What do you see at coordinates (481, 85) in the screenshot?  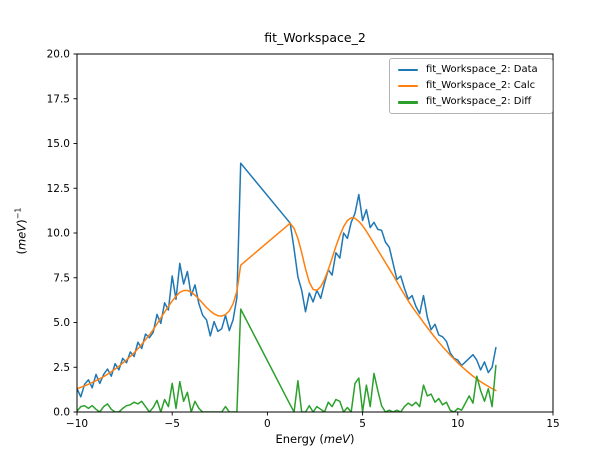 I see `legend-label: fit_Workspace_2: Calc` at bounding box center [481, 85].